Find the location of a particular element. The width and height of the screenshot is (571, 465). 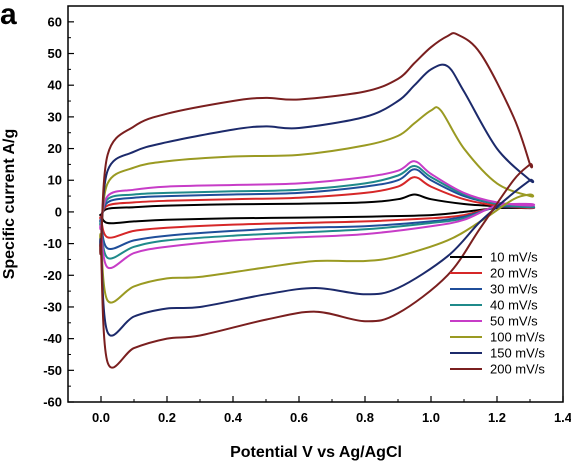

y-tick-label: -10 is located at coordinates (52, 243).